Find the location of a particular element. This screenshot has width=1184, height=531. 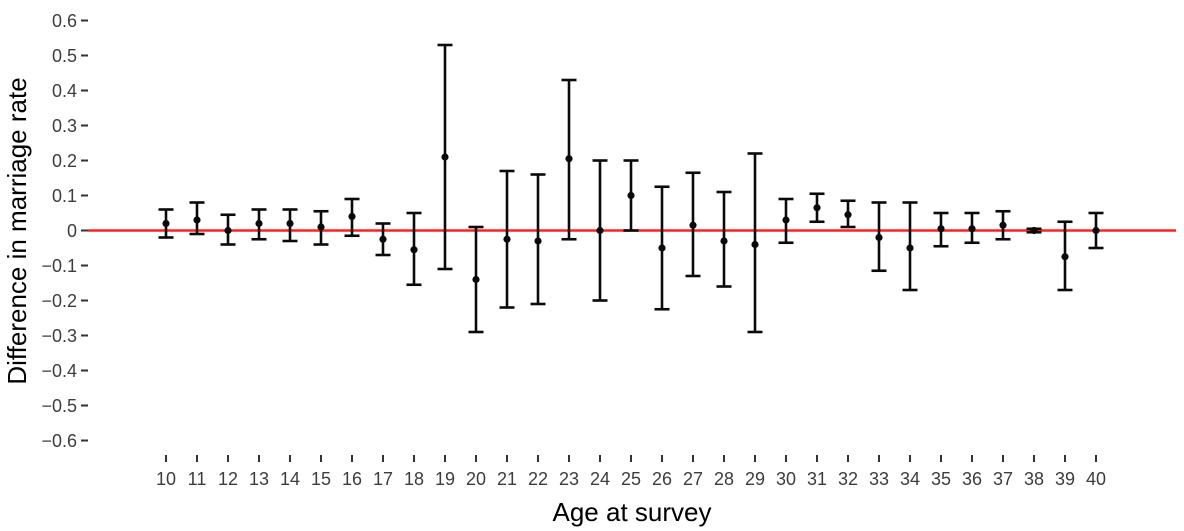

x-tick-label: 26 is located at coordinates (662, 479).